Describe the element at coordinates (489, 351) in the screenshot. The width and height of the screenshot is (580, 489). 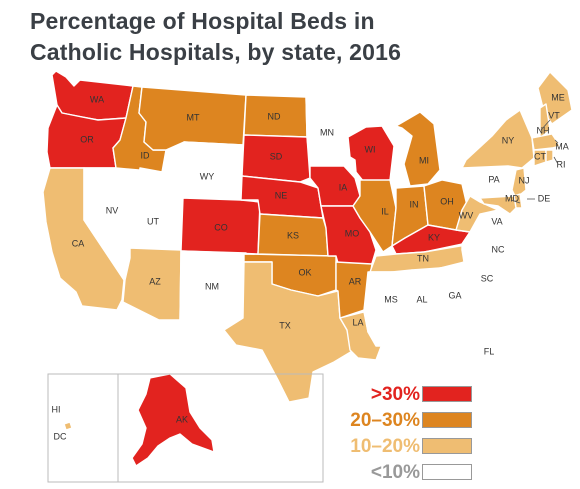
I see `state-label-fl: FL` at that location.